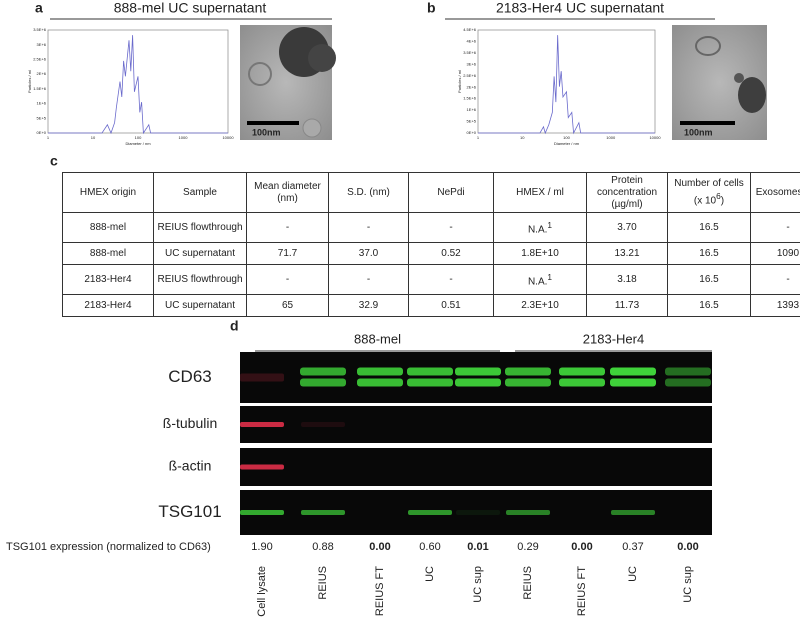 Image resolution: width=800 pixels, height=628 pixels. What do you see at coordinates (470, 98) in the screenshot?
I see `y-tick-label: 1.5E+6` at bounding box center [470, 98].